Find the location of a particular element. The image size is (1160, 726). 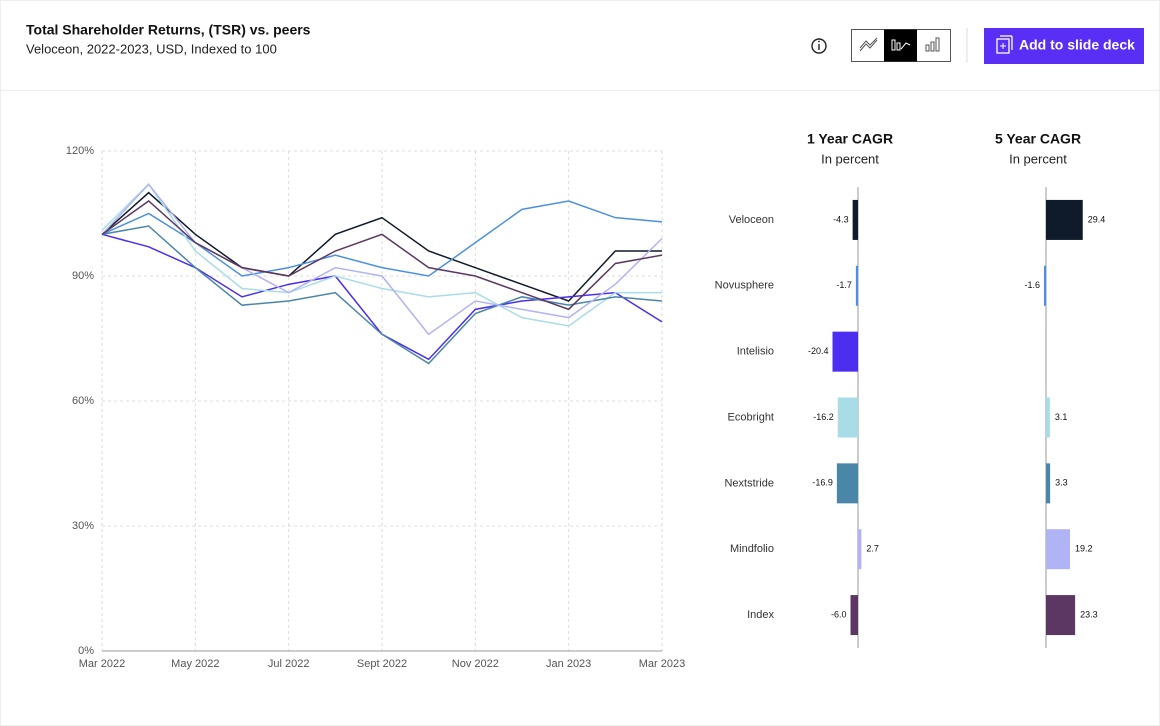

category-label: Novusphere is located at coordinates (744, 286).